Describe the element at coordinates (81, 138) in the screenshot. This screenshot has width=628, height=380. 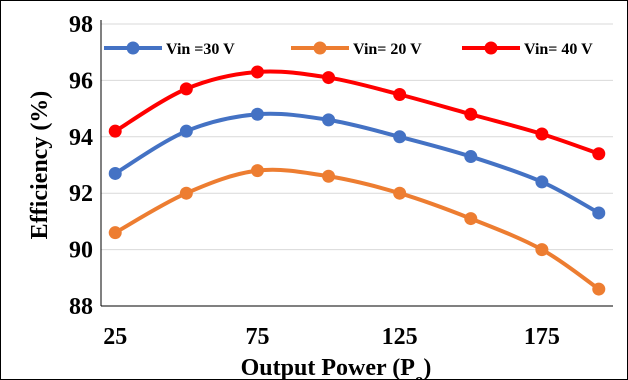
I see `y-tick-94: 94` at that location.